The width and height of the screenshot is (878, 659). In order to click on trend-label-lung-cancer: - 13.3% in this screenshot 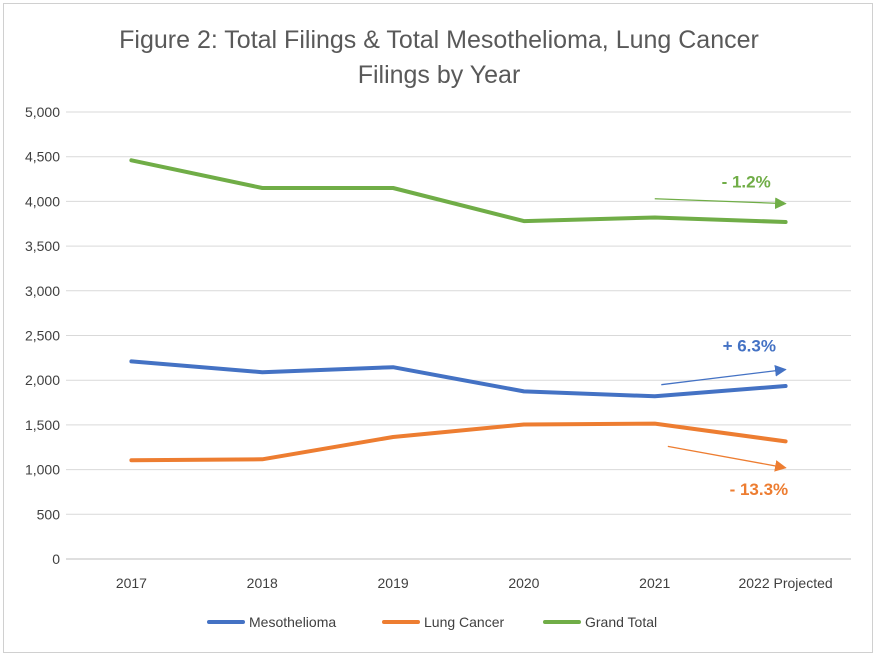, I will do `click(759, 489)`.